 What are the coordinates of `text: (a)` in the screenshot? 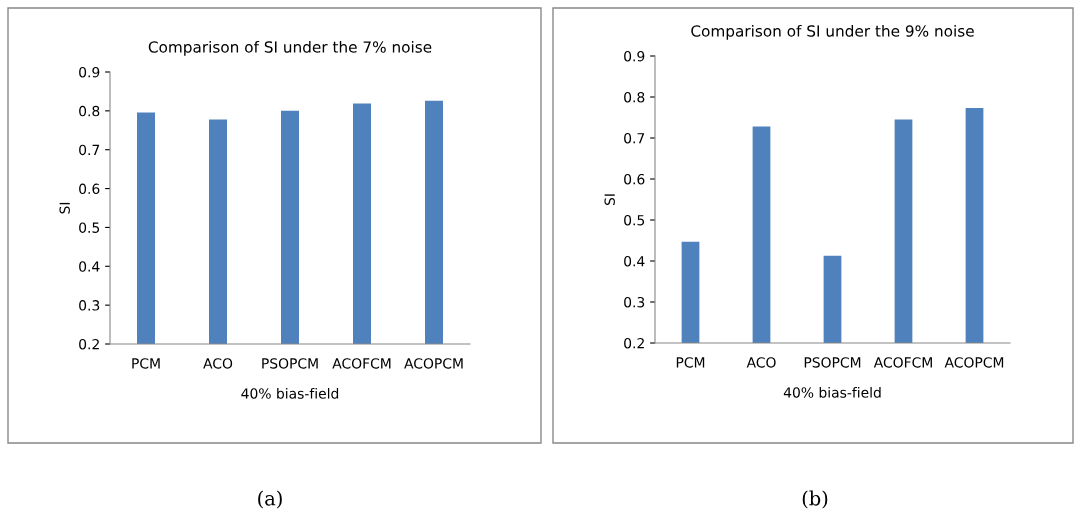 It's located at (270, 499).